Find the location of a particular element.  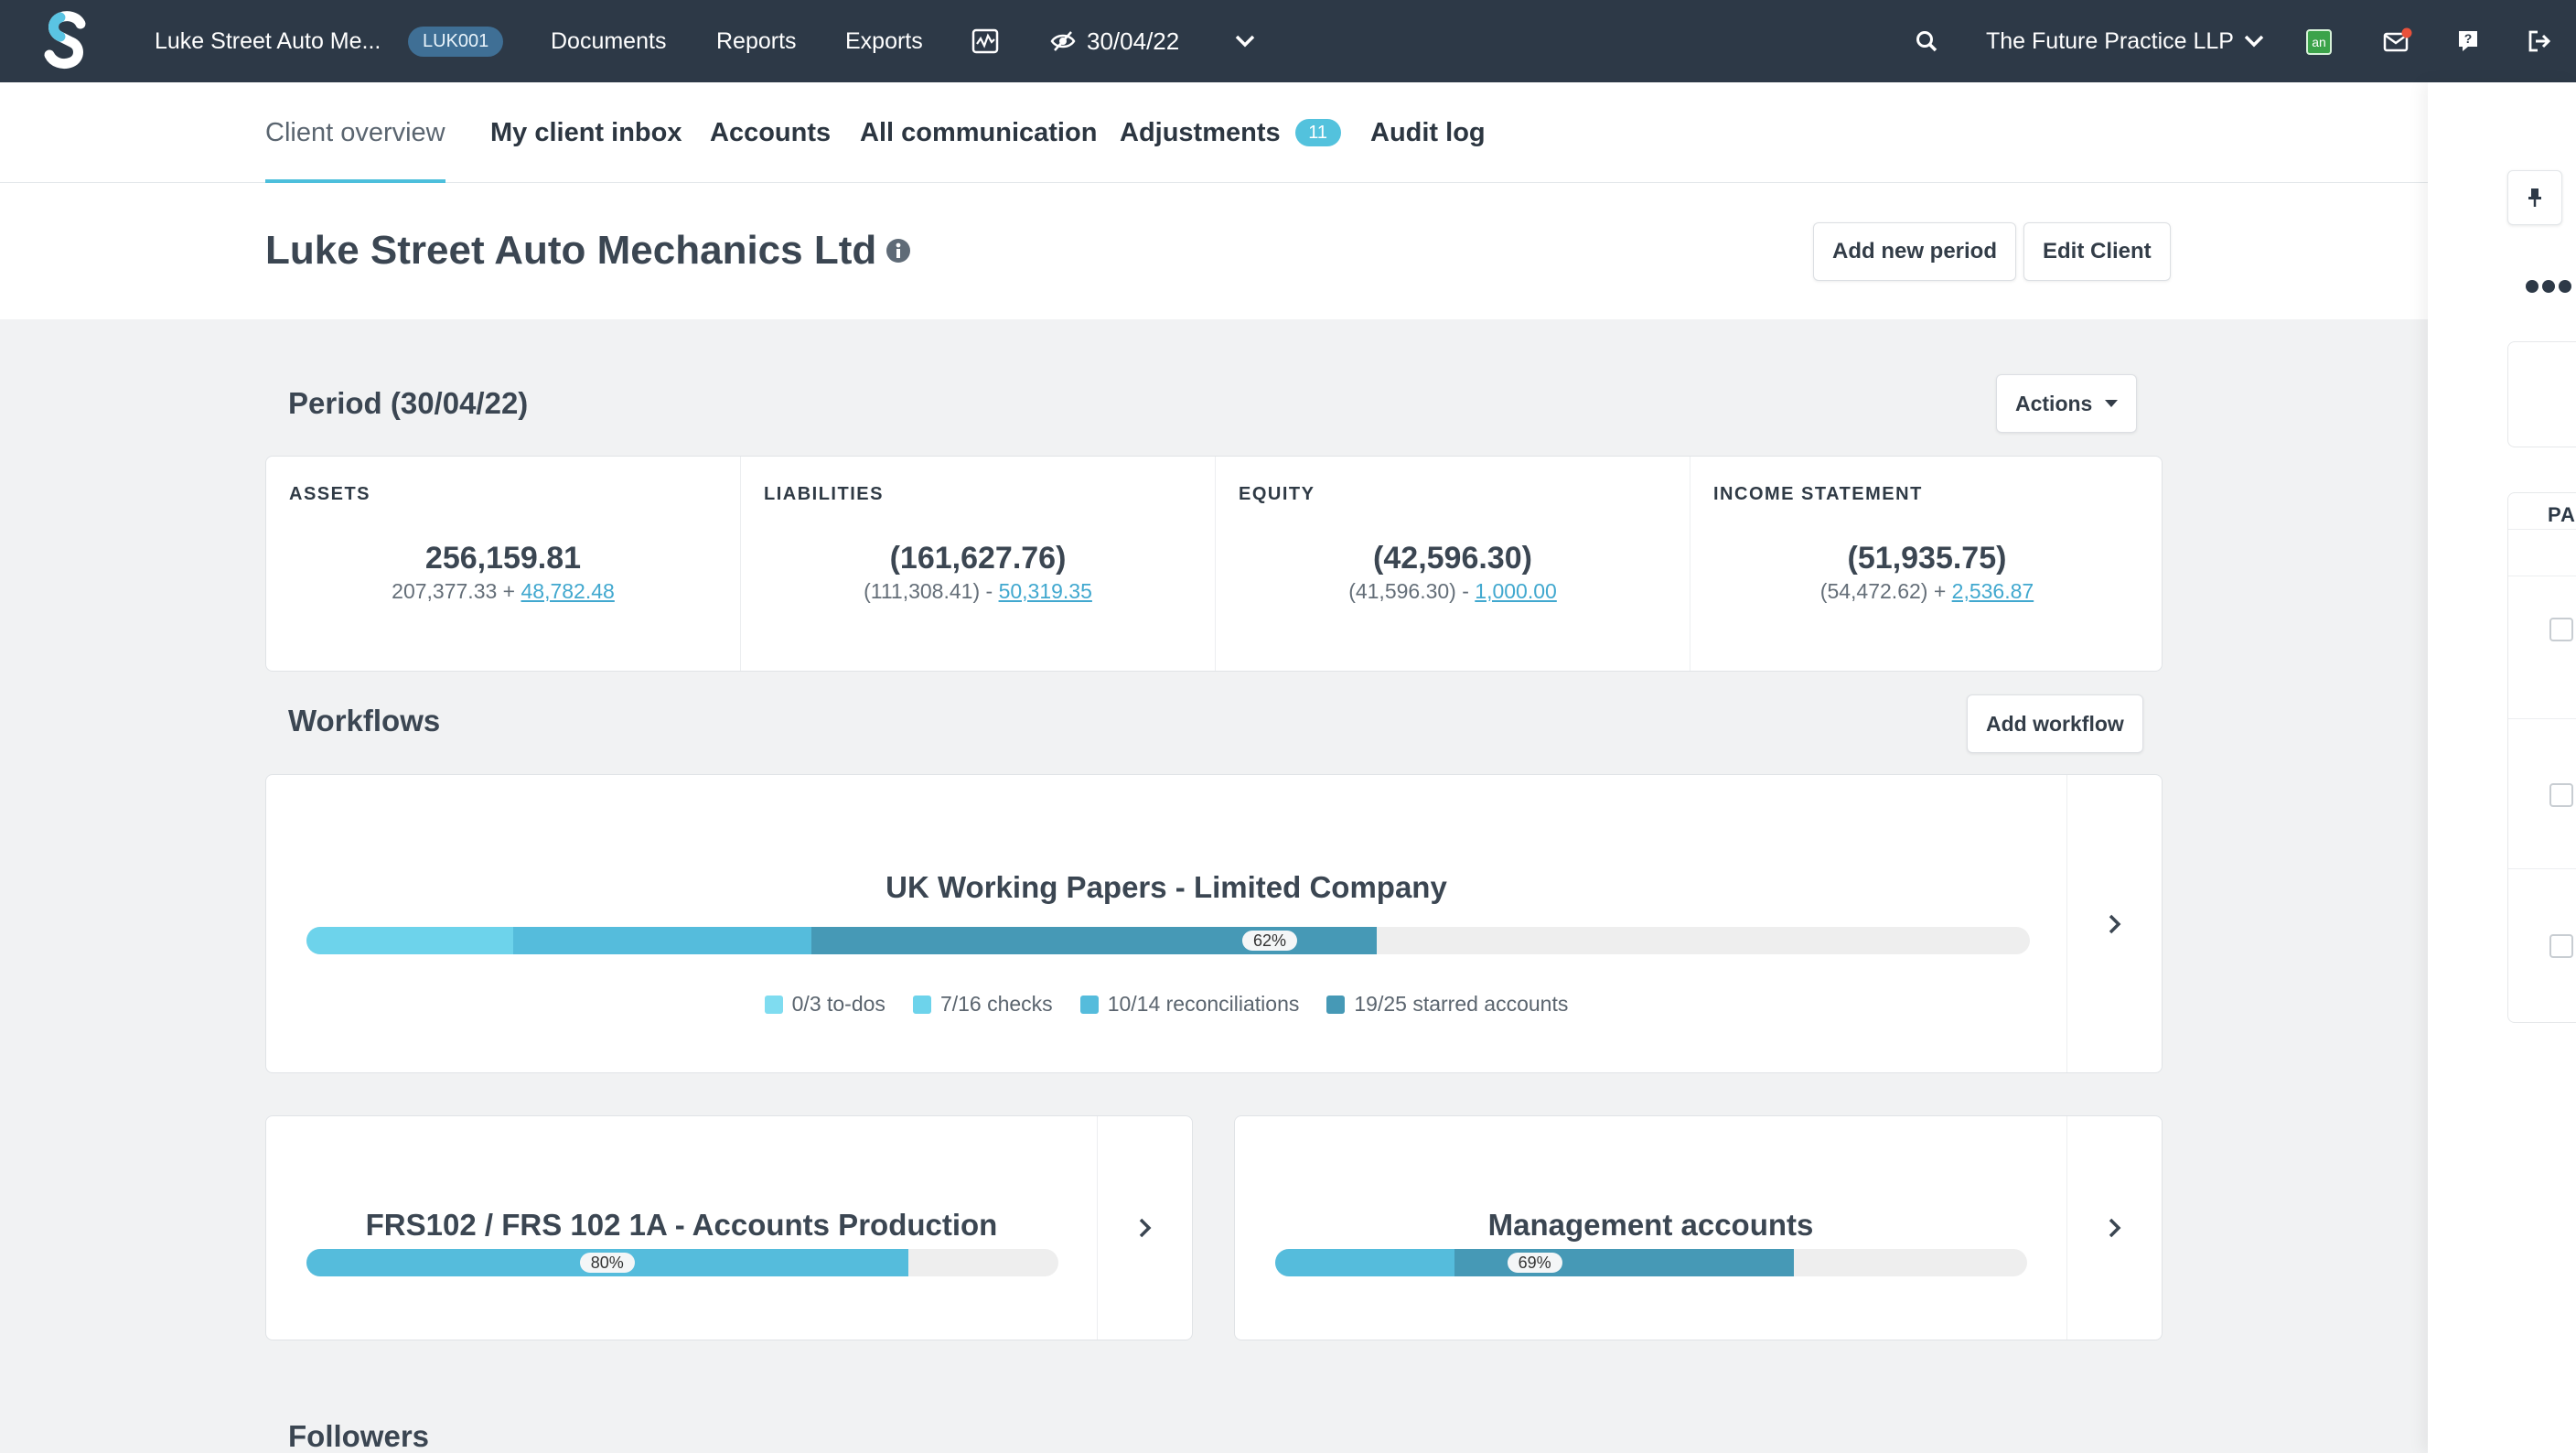

progress-percent: 80% is located at coordinates (607, 1263).